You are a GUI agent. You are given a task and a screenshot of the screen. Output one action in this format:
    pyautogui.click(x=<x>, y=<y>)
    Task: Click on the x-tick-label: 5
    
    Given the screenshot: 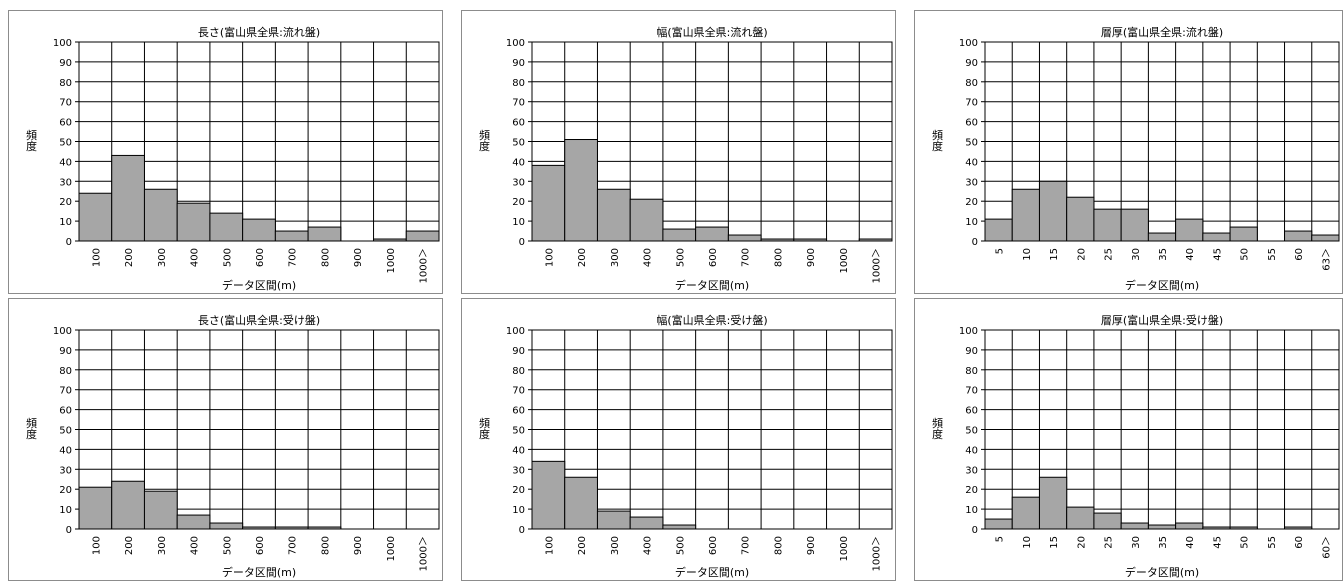 What is the action you would take?
    pyautogui.click(x=1000, y=251)
    